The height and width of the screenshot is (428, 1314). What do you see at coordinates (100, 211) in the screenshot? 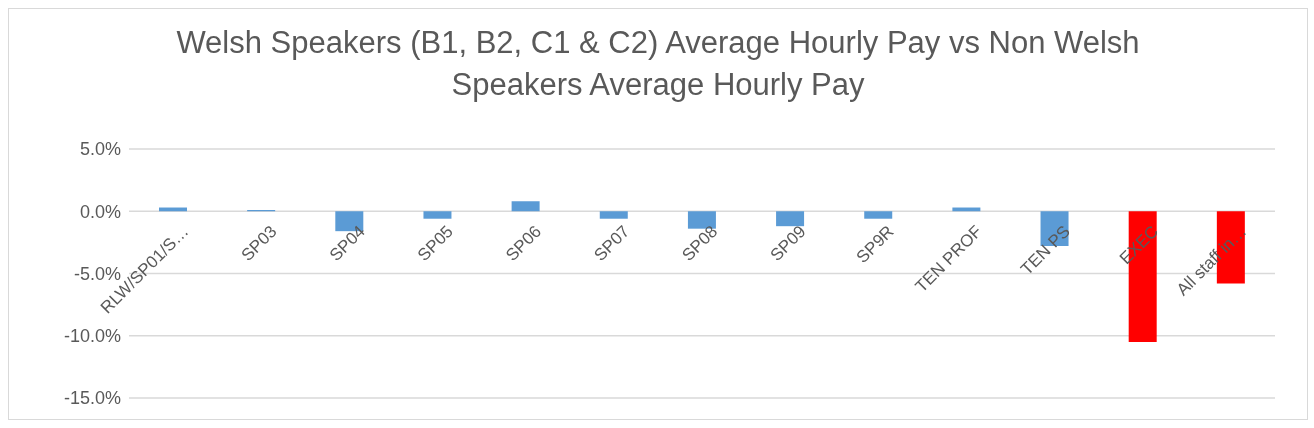
I see `y-tick-label: 0.0%` at bounding box center [100, 211].